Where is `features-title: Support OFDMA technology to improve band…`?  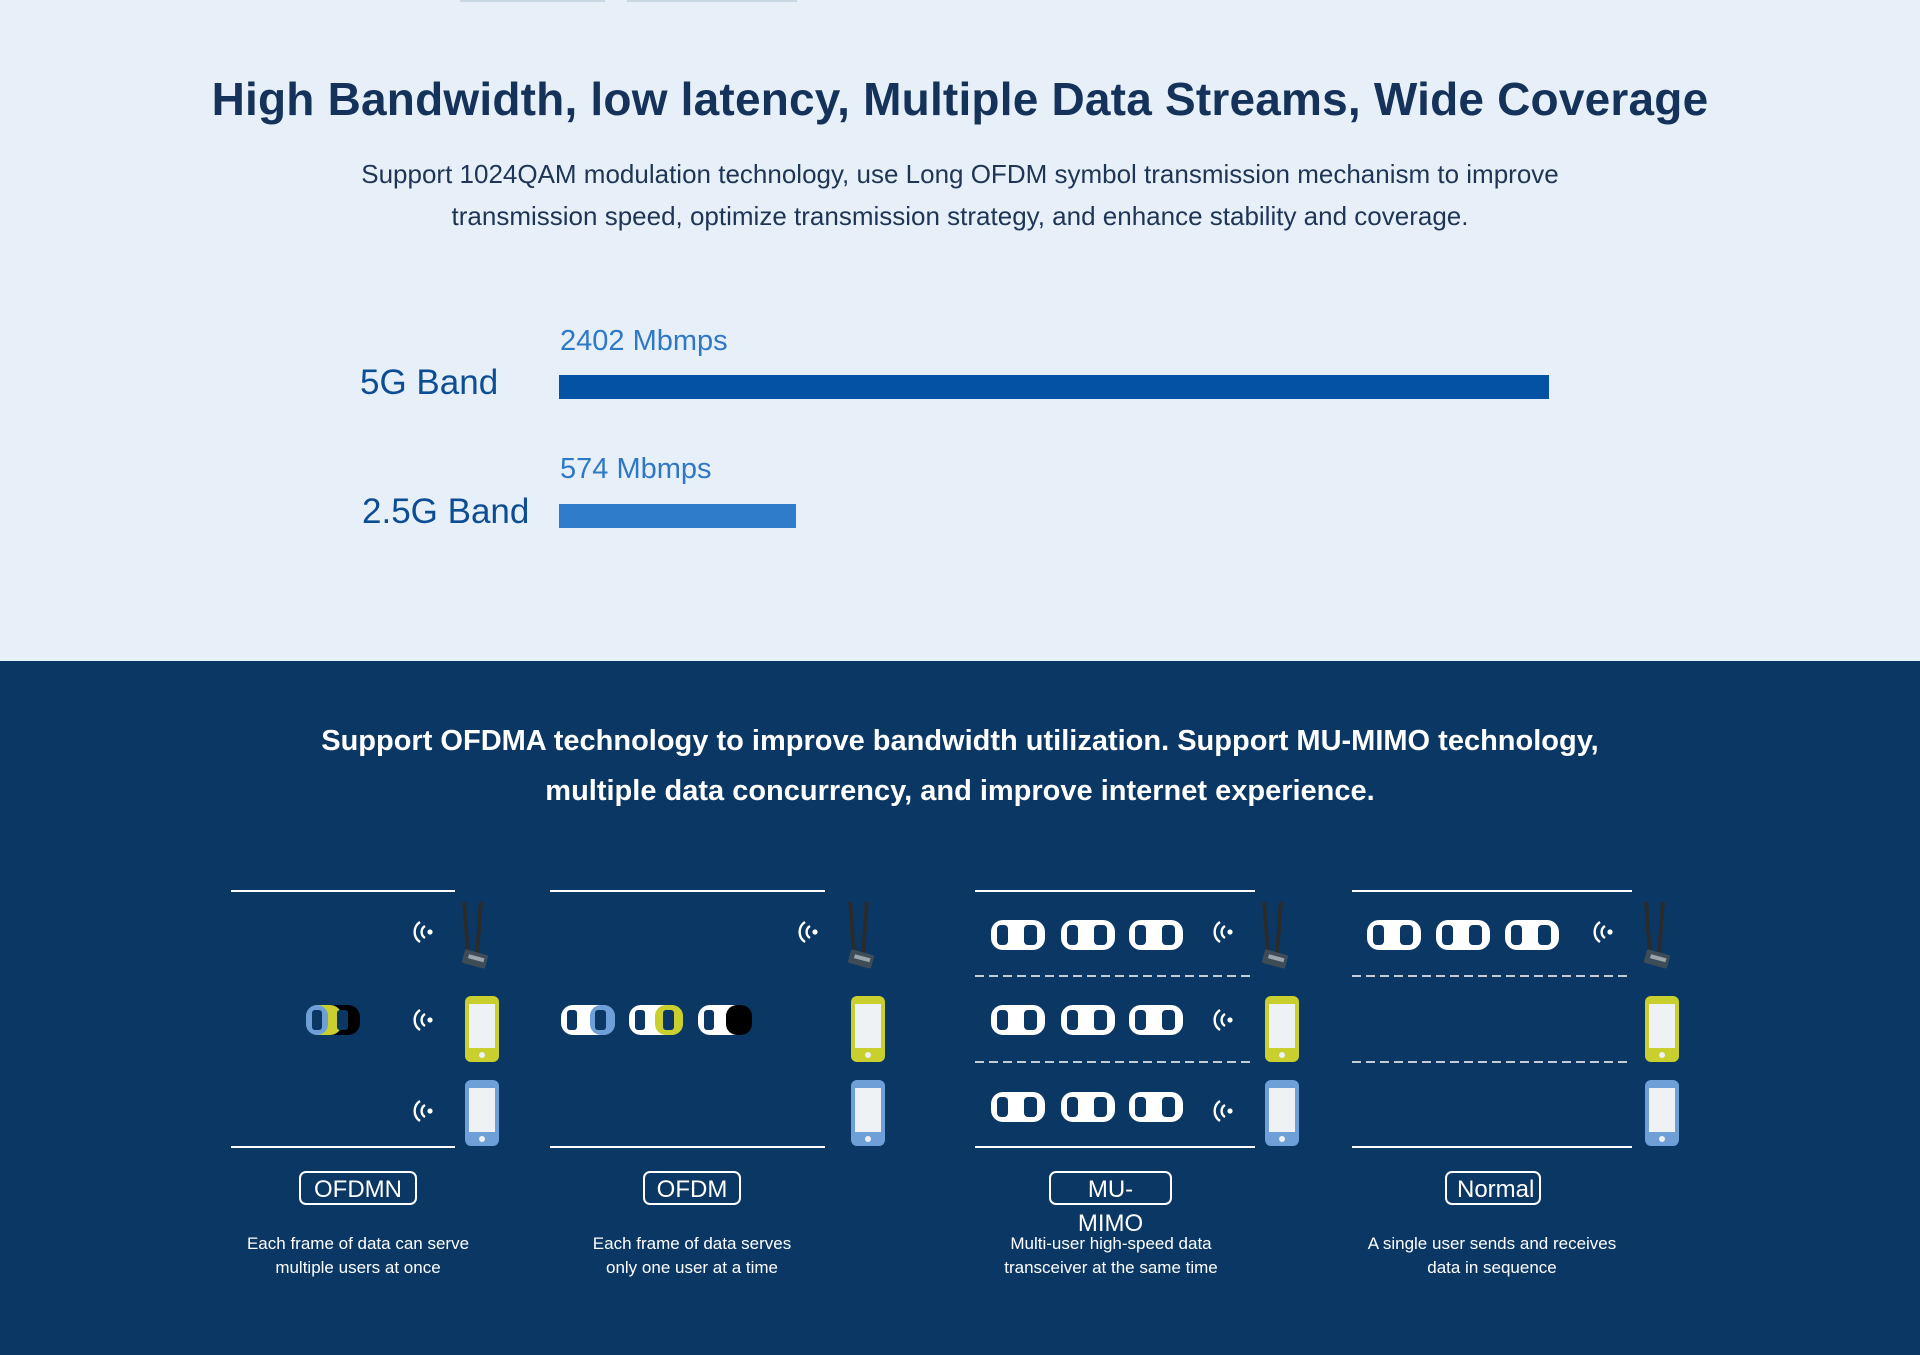 features-title: Support OFDMA technology to improve band… is located at coordinates (960, 766).